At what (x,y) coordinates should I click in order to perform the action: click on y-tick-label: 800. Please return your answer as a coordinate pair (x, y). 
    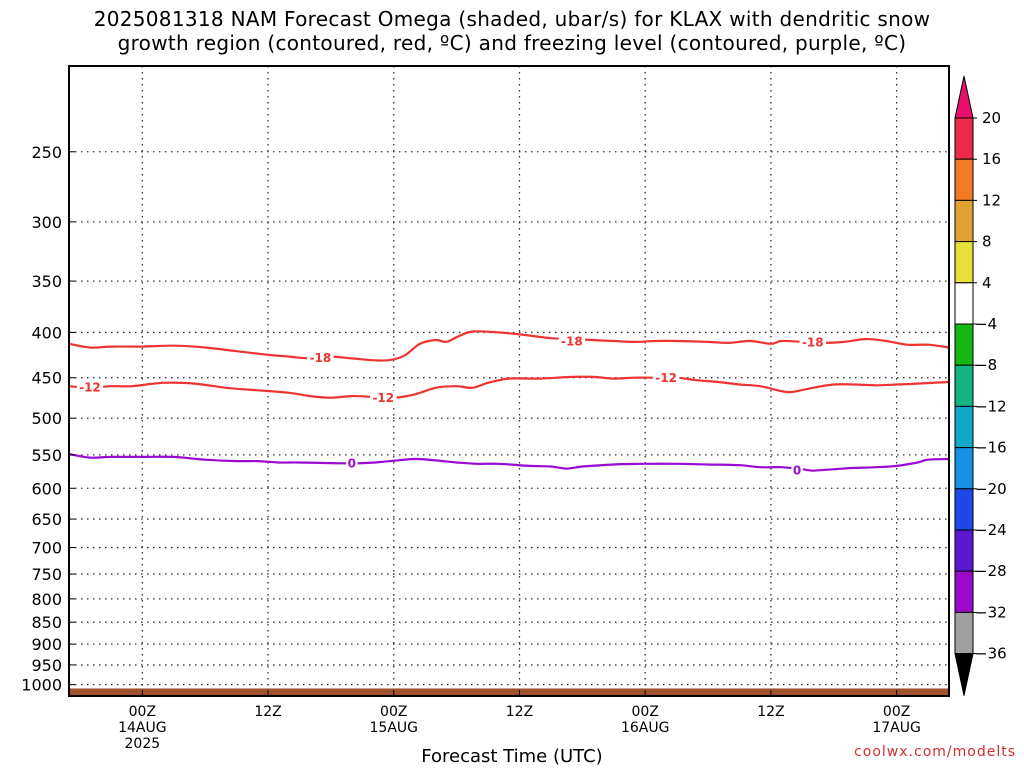
    Looking at the image, I should click on (46, 599).